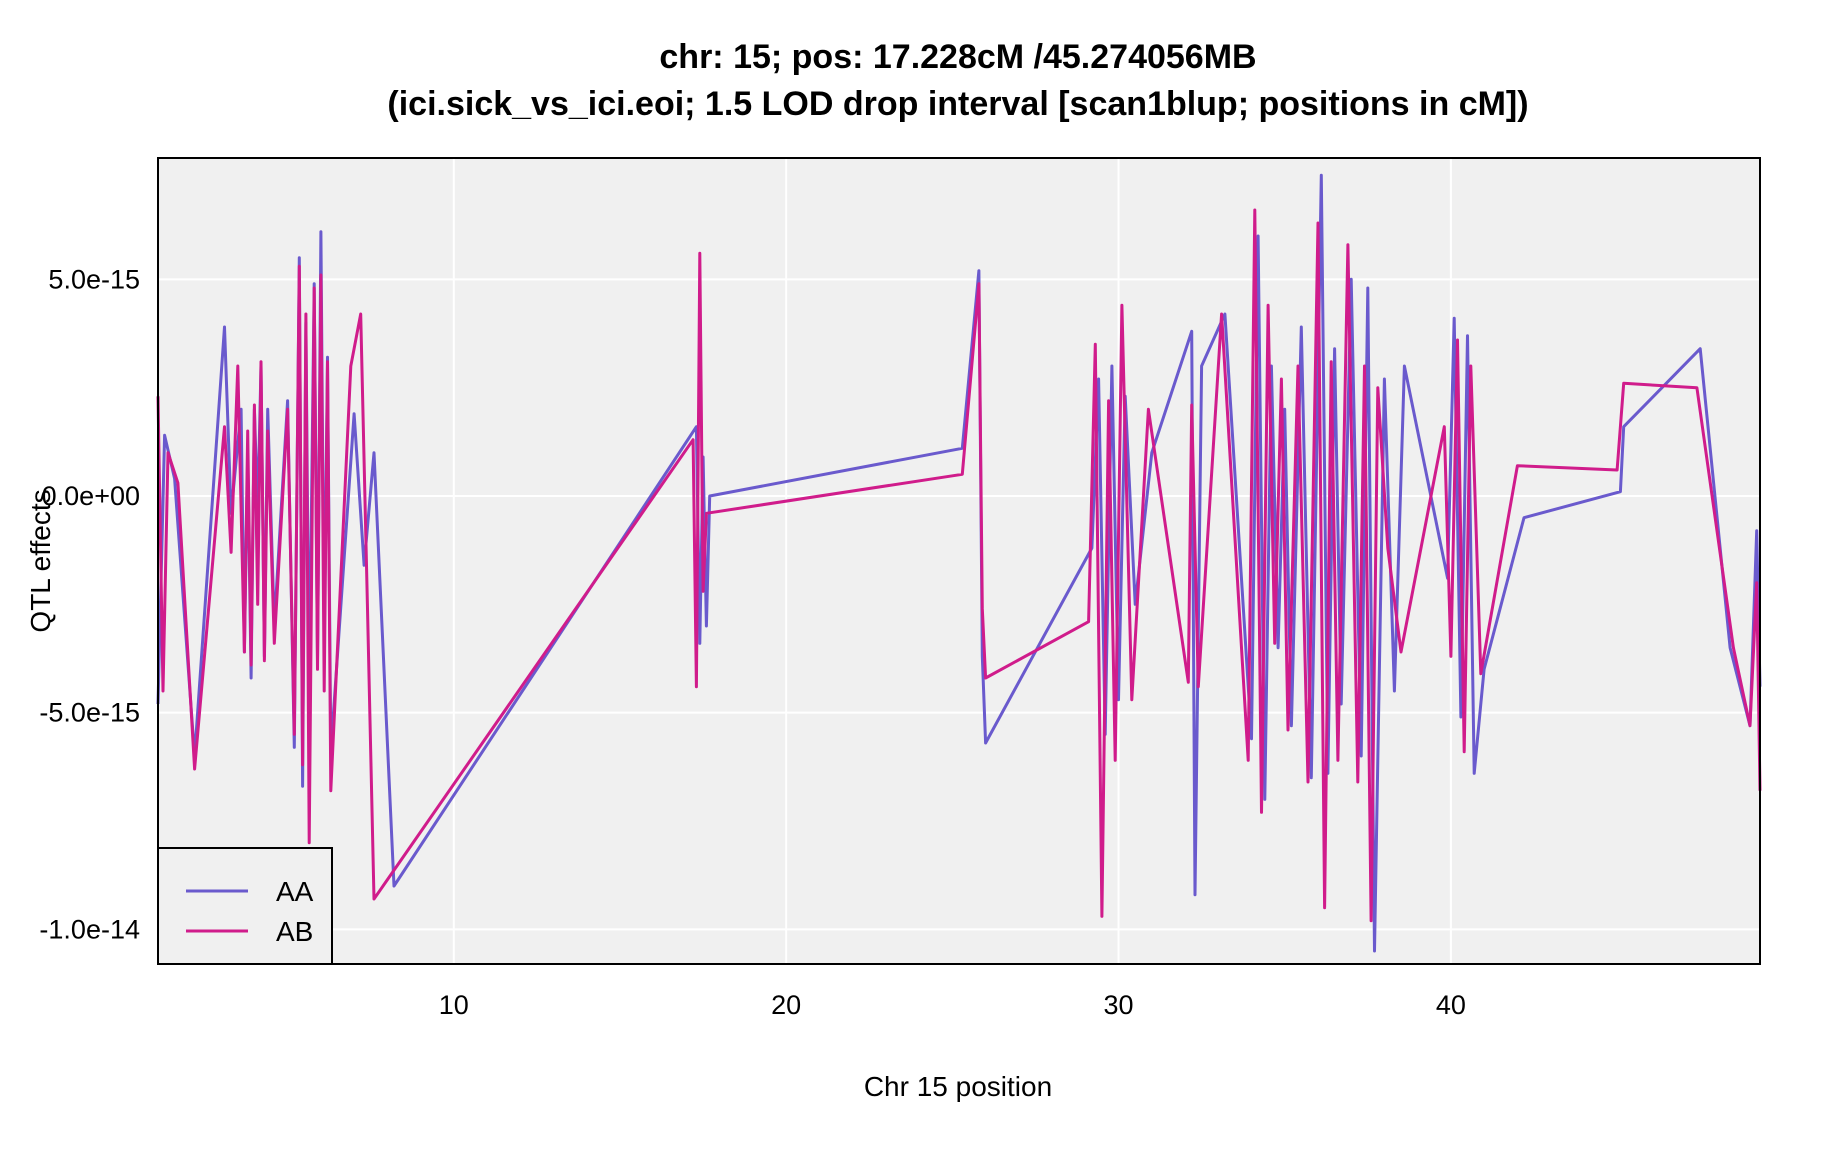 The height and width of the screenshot is (1152, 1824). I want to click on y-tick-label: 0.0e+00, so click(91, 496).